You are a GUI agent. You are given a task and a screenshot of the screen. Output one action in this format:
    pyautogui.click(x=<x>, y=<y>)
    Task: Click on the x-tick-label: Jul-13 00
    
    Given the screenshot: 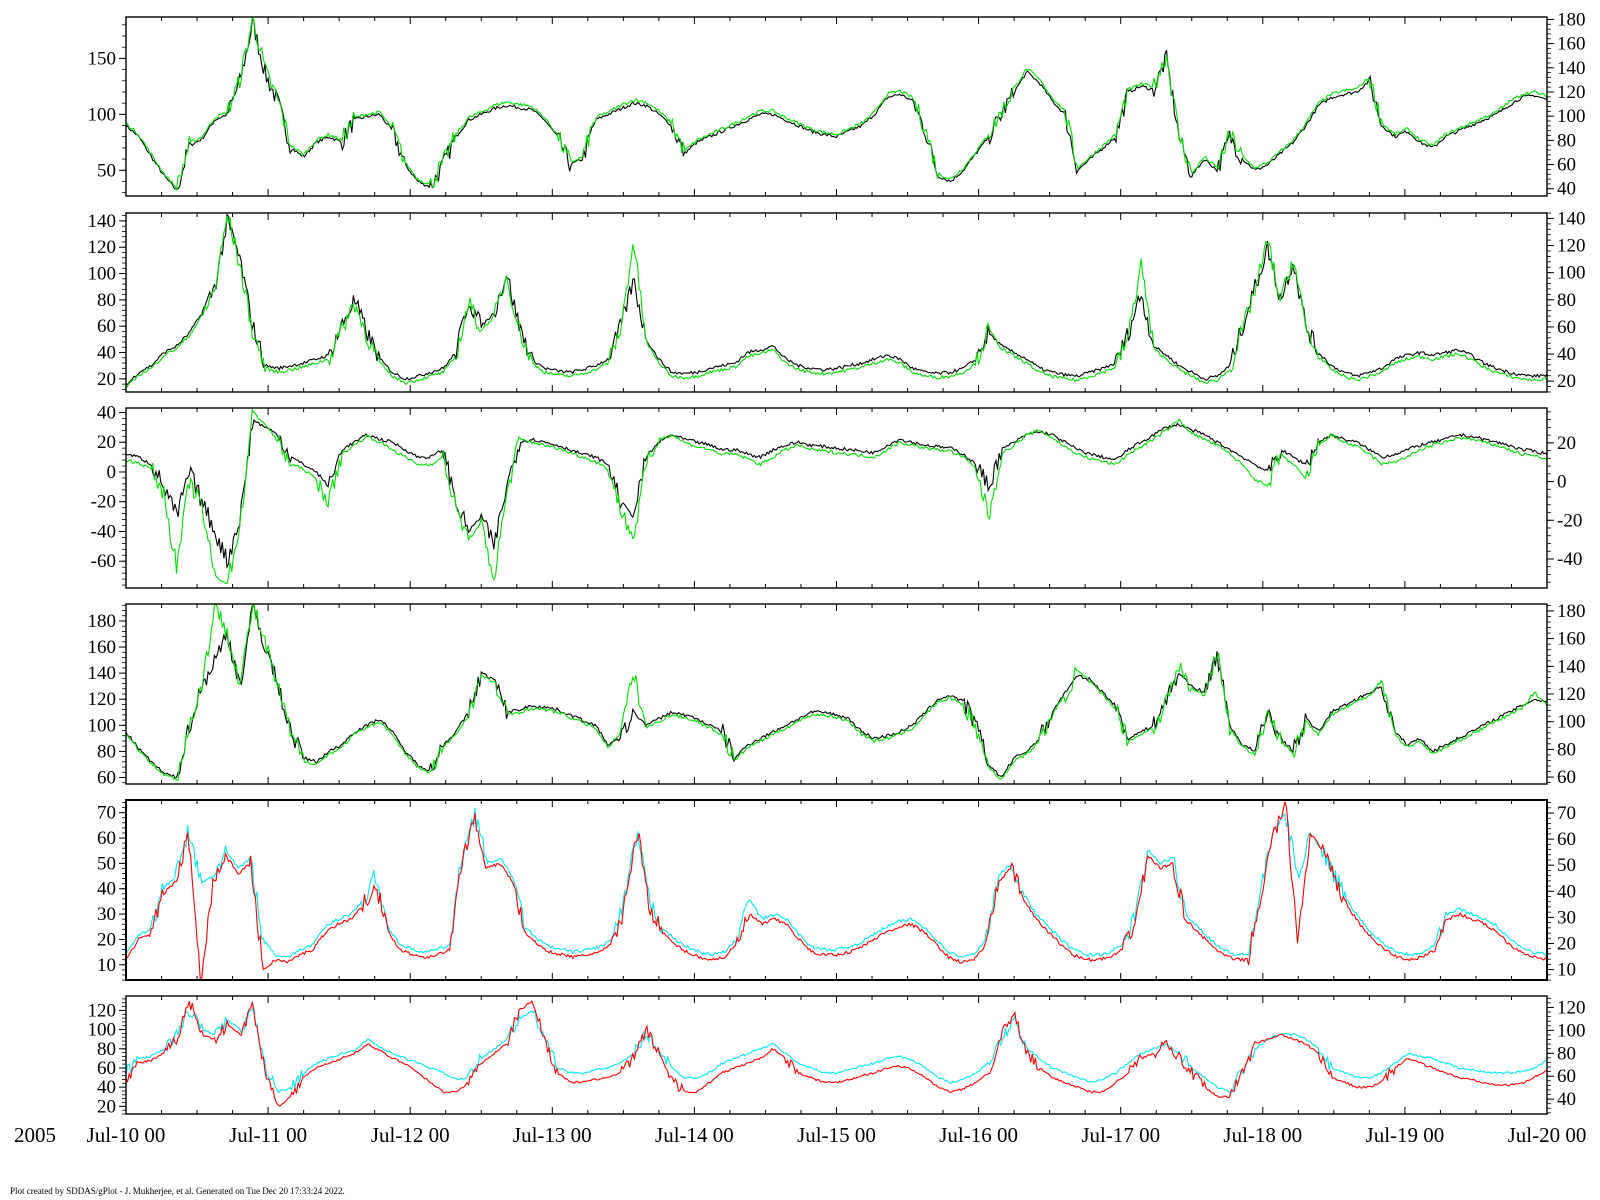 What is the action you would take?
    pyautogui.click(x=552, y=1135)
    